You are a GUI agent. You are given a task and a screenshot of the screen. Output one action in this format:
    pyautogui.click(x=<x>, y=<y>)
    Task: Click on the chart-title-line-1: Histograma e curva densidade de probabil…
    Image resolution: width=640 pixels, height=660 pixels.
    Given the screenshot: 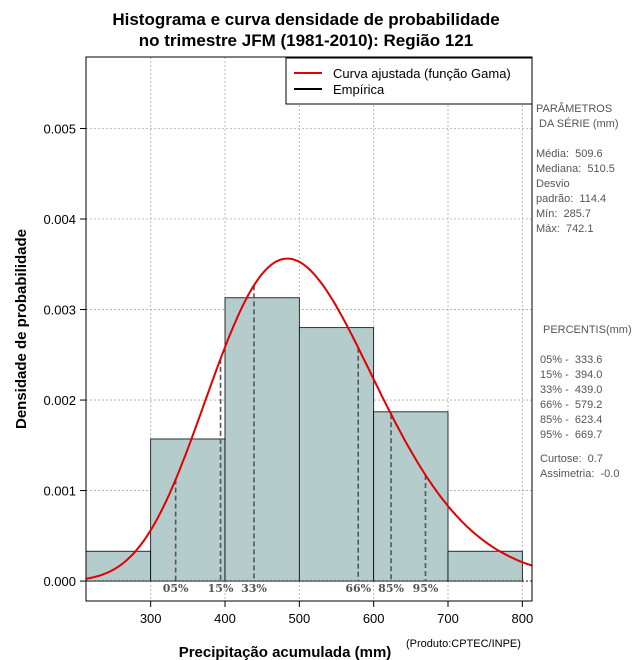 What is the action you would take?
    pyautogui.click(x=305, y=19)
    